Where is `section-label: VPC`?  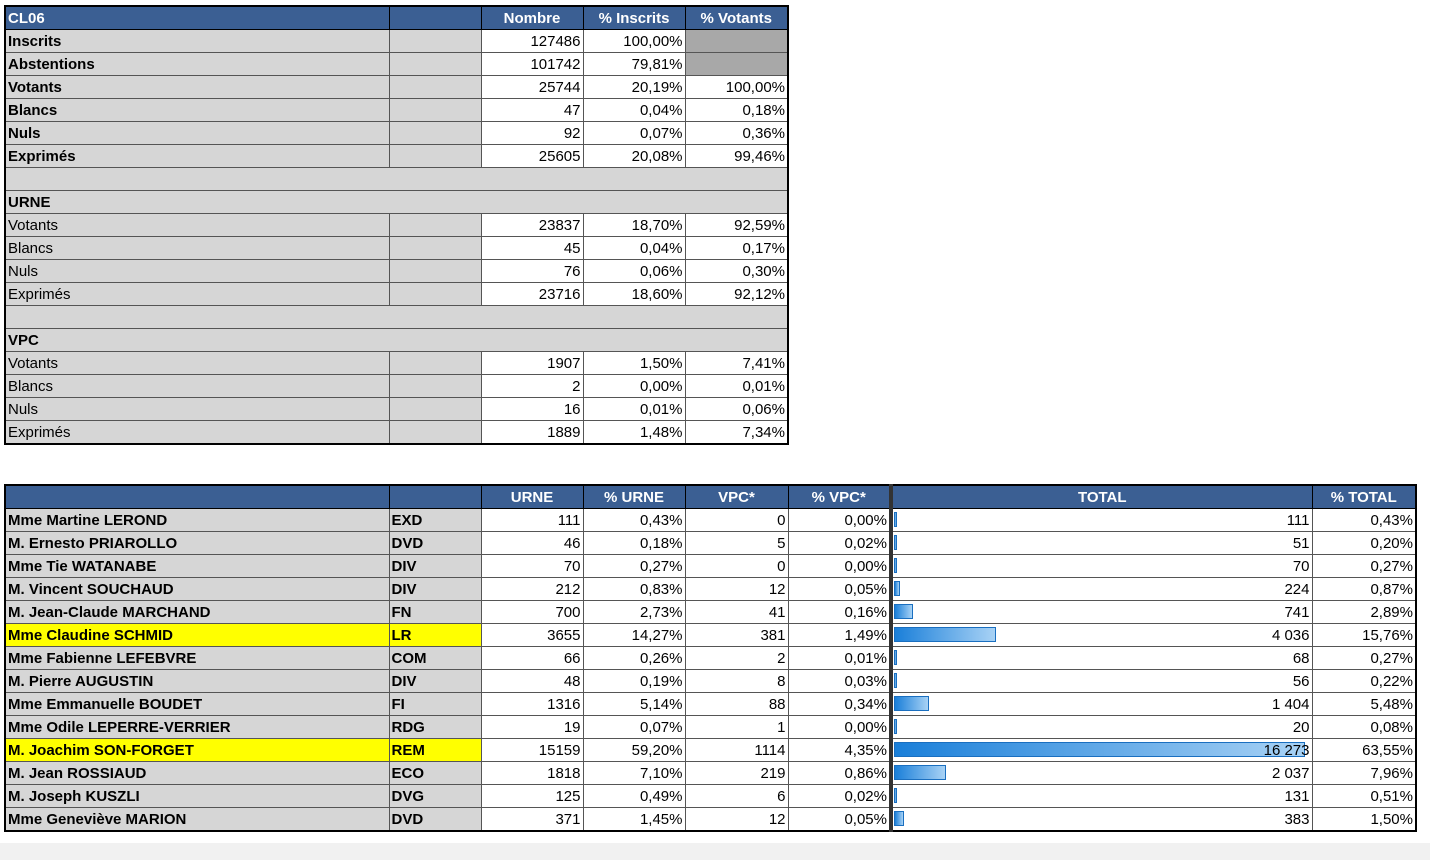
section-label: VPC is located at coordinates (196, 340).